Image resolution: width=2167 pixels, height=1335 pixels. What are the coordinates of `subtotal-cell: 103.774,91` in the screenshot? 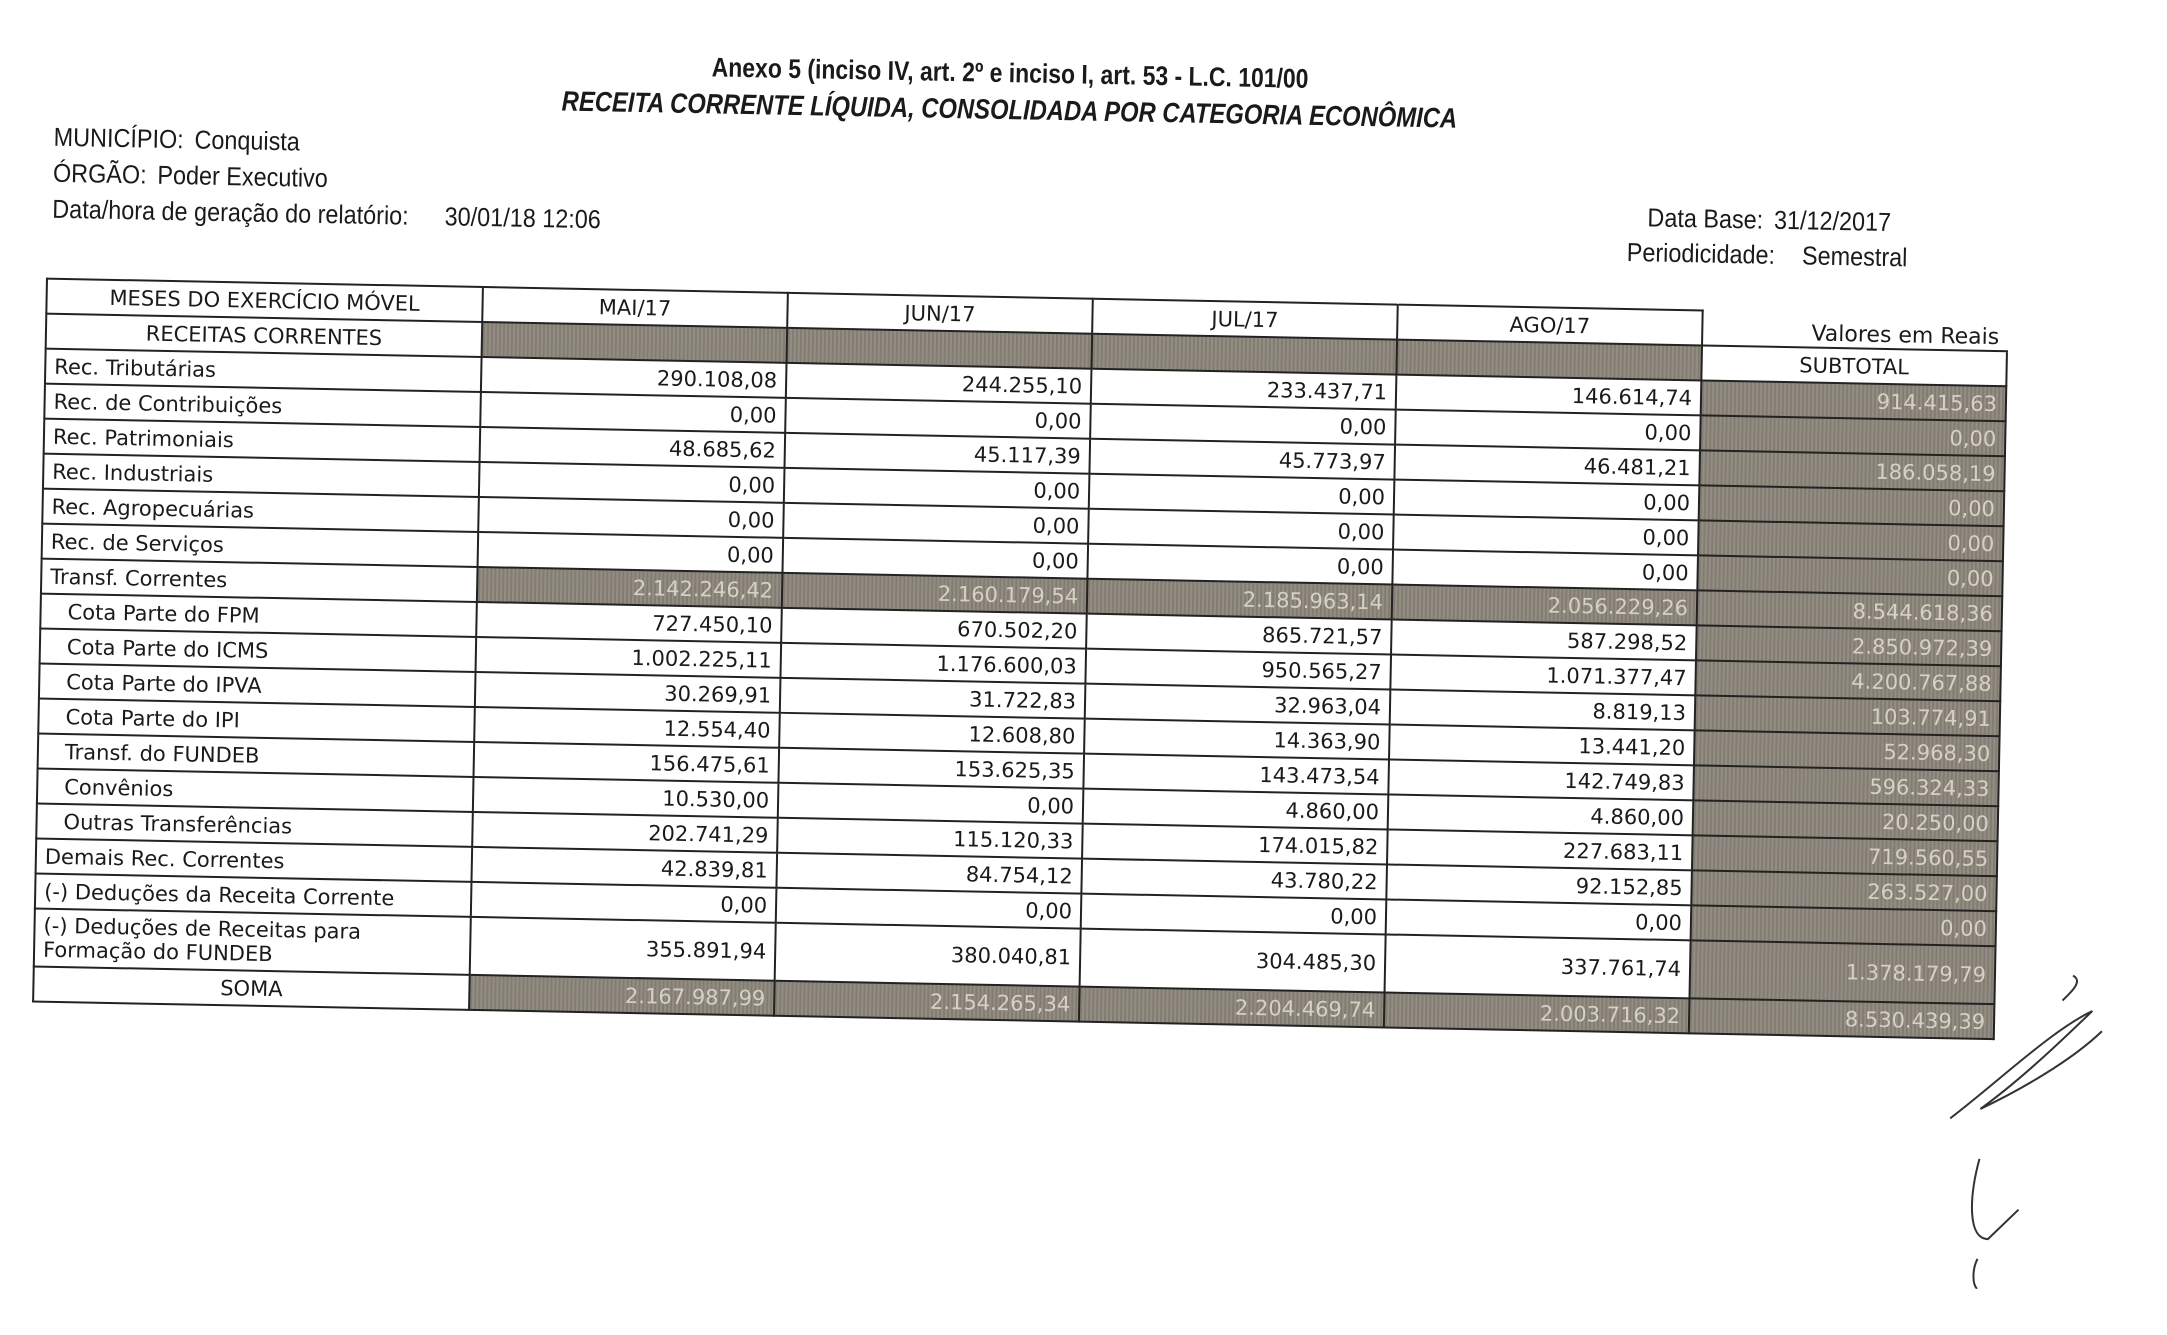 It's located at (1847, 716).